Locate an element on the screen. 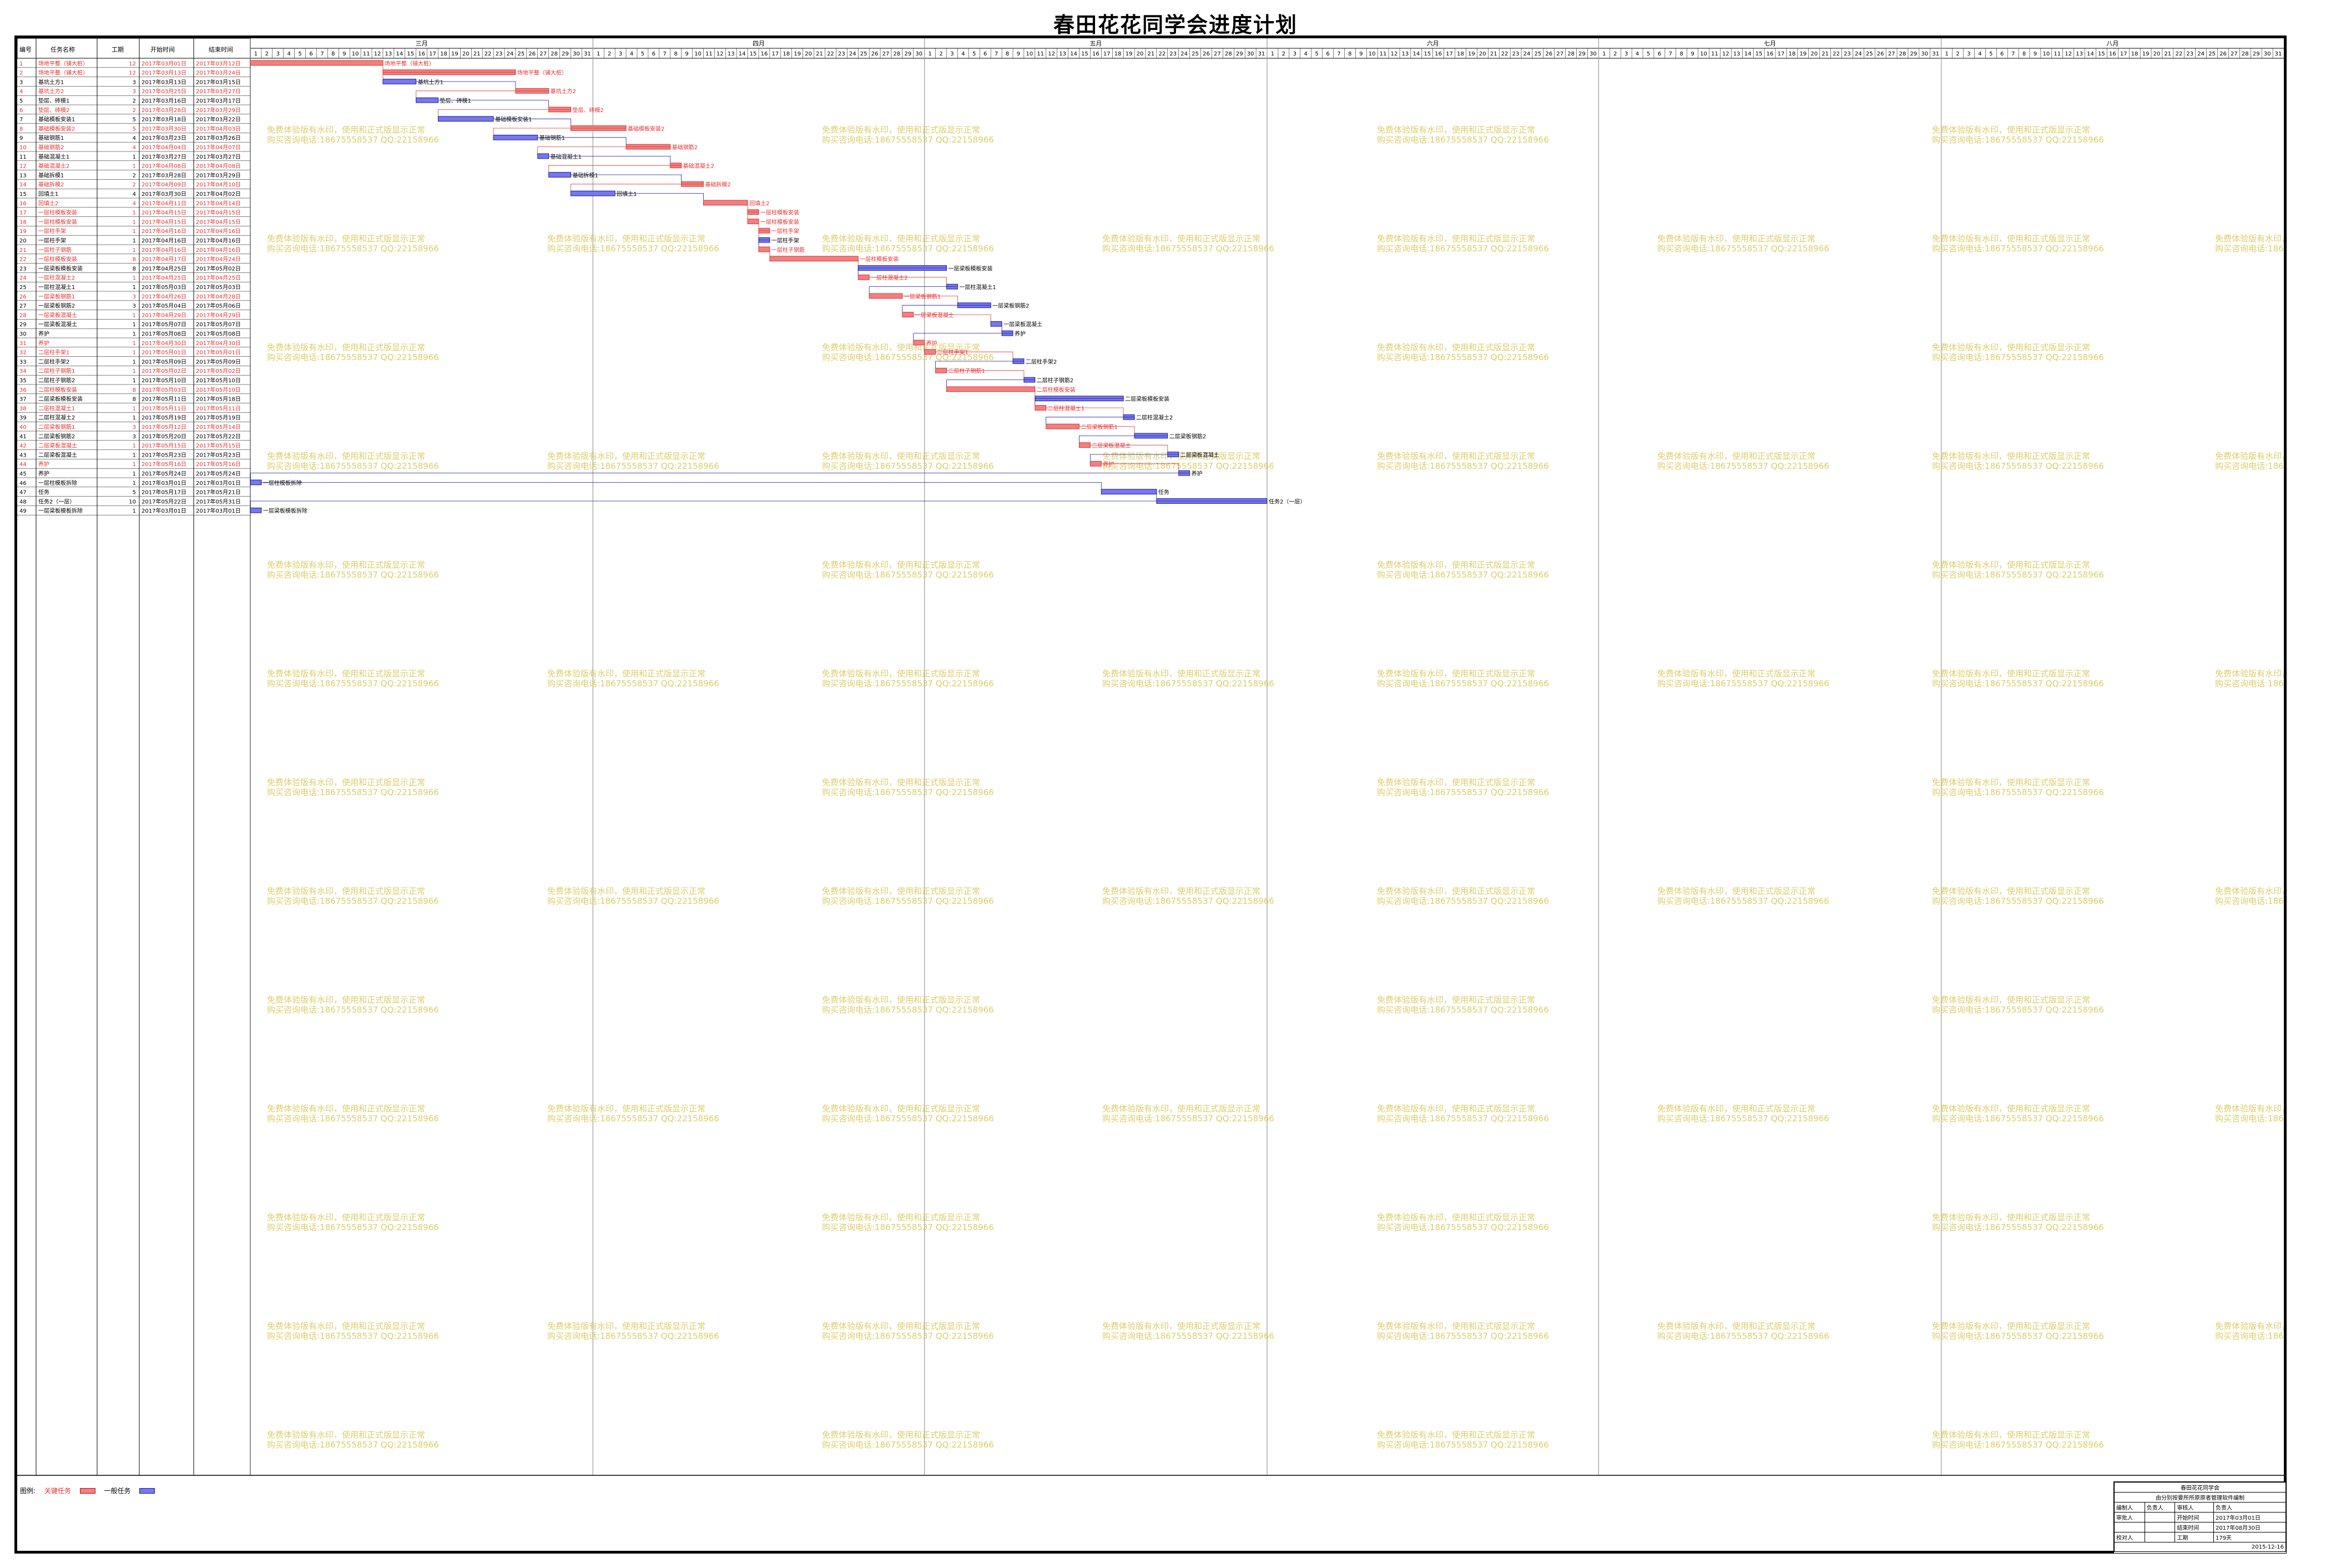 The width and height of the screenshot is (2351, 1568). day-tick-label: 17 is located at coordinates (432, 54).